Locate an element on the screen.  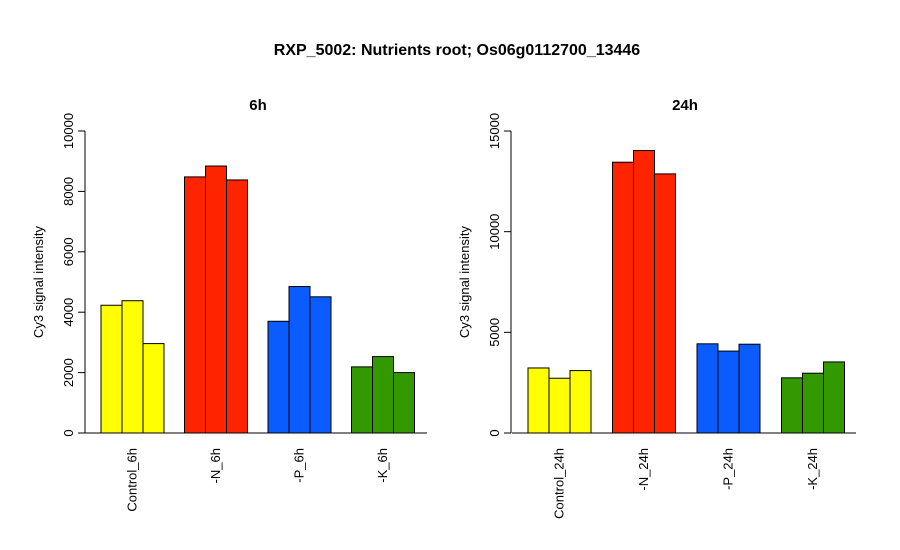
panel-title: 24h is located at coordinates (685, 105).